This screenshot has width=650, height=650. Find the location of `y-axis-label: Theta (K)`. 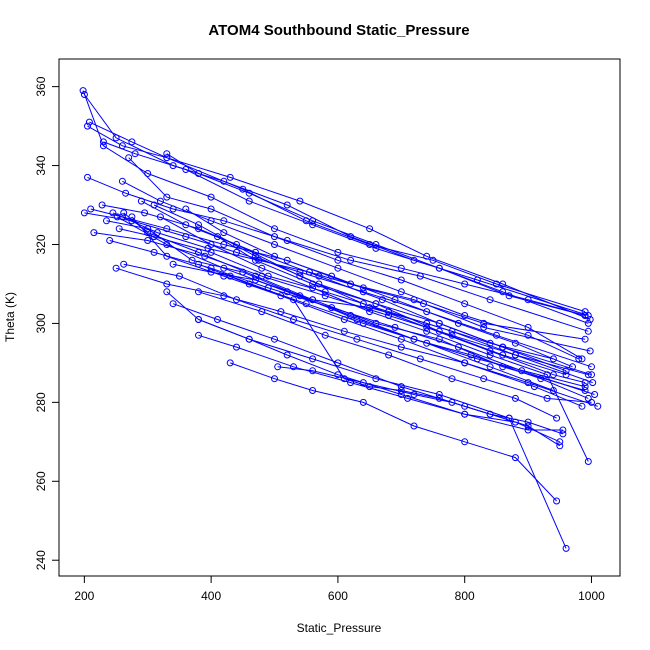

y-axis-label: Theta (K) is located at coordinates (10, 317).